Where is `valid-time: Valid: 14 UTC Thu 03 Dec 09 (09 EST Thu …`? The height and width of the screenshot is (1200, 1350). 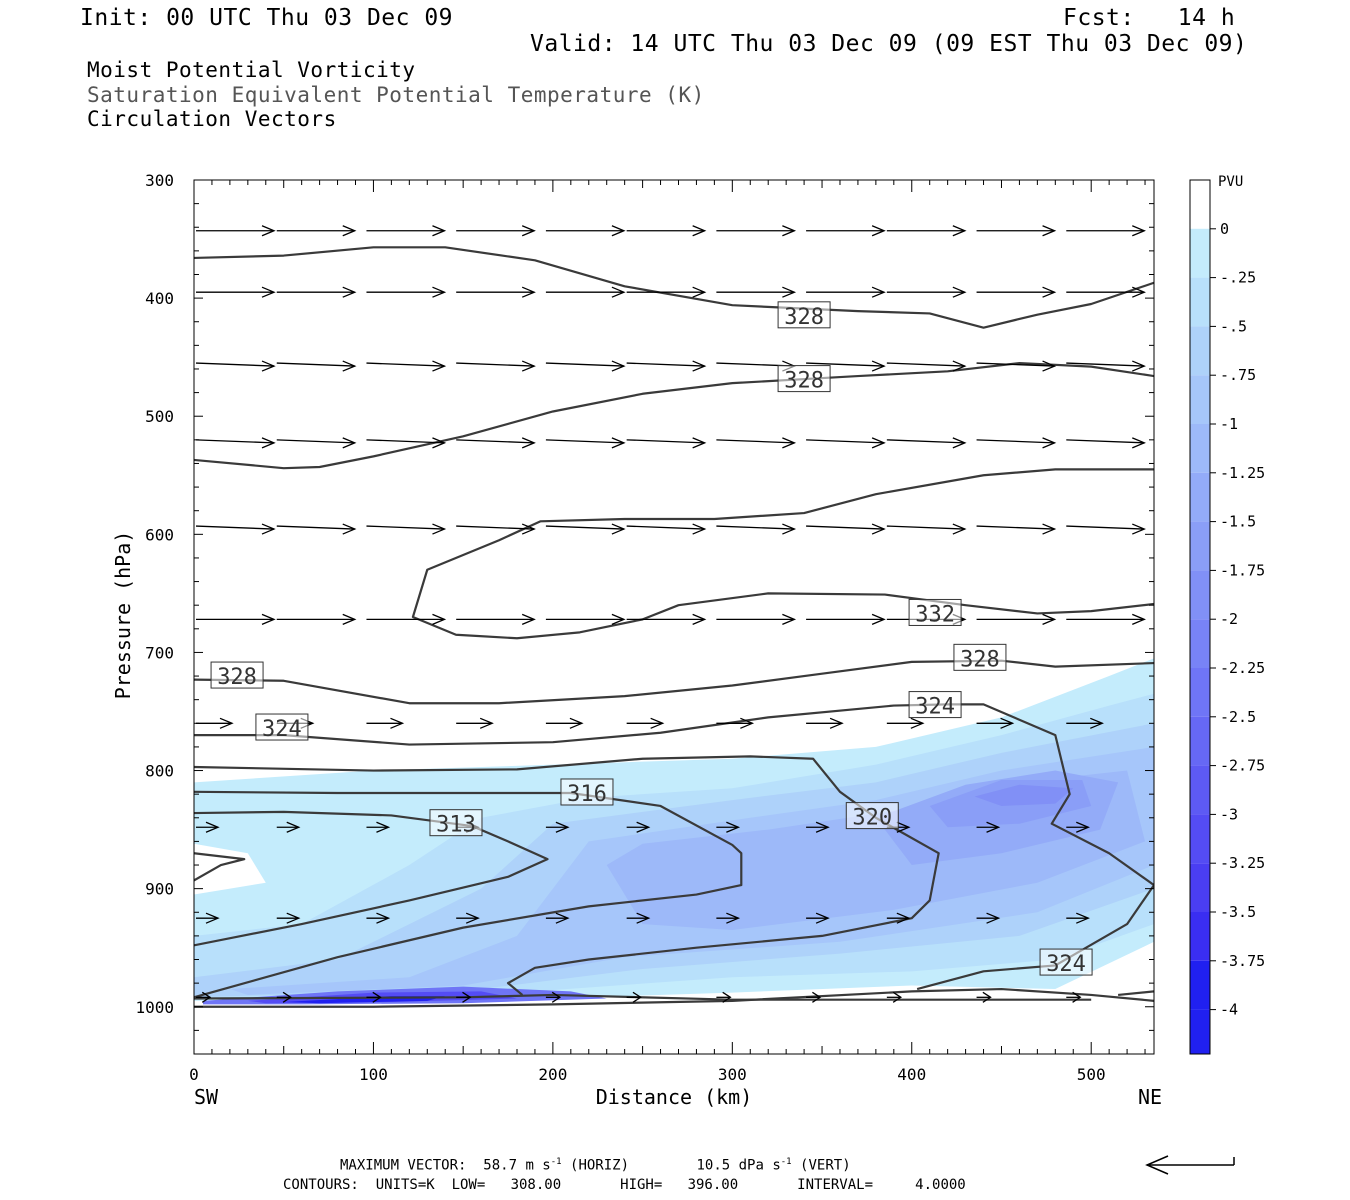 valid-time: Valid: 14 UTC Thu 03 Dec 09 (09 EST Thu … is located at coordinates (889, 44).